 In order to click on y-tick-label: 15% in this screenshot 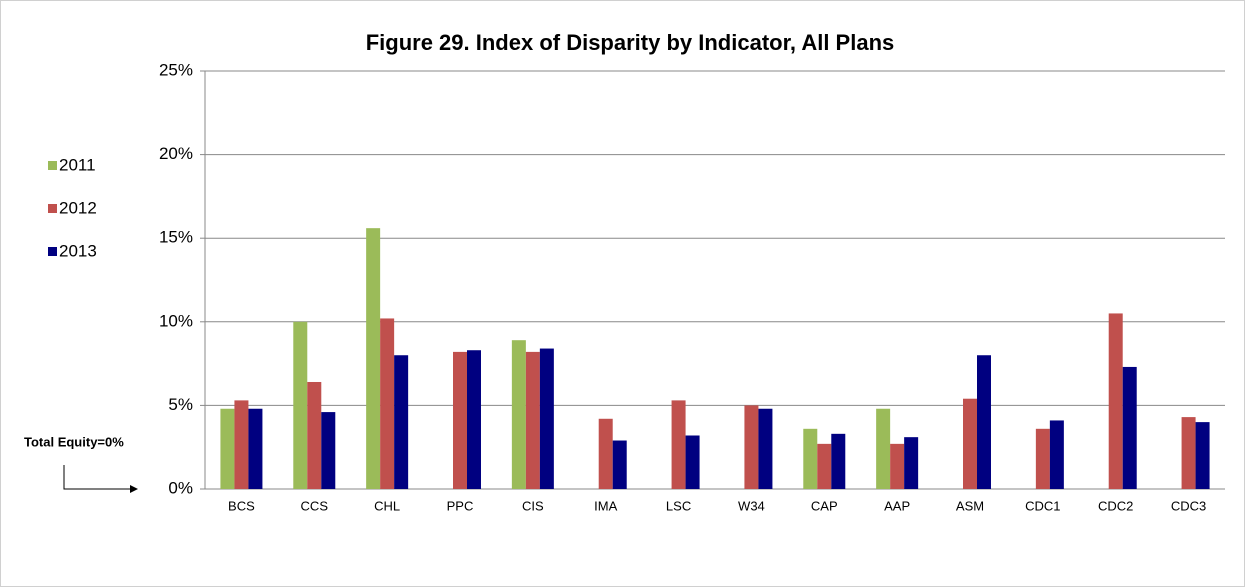, I will do `click(176, 237)`.